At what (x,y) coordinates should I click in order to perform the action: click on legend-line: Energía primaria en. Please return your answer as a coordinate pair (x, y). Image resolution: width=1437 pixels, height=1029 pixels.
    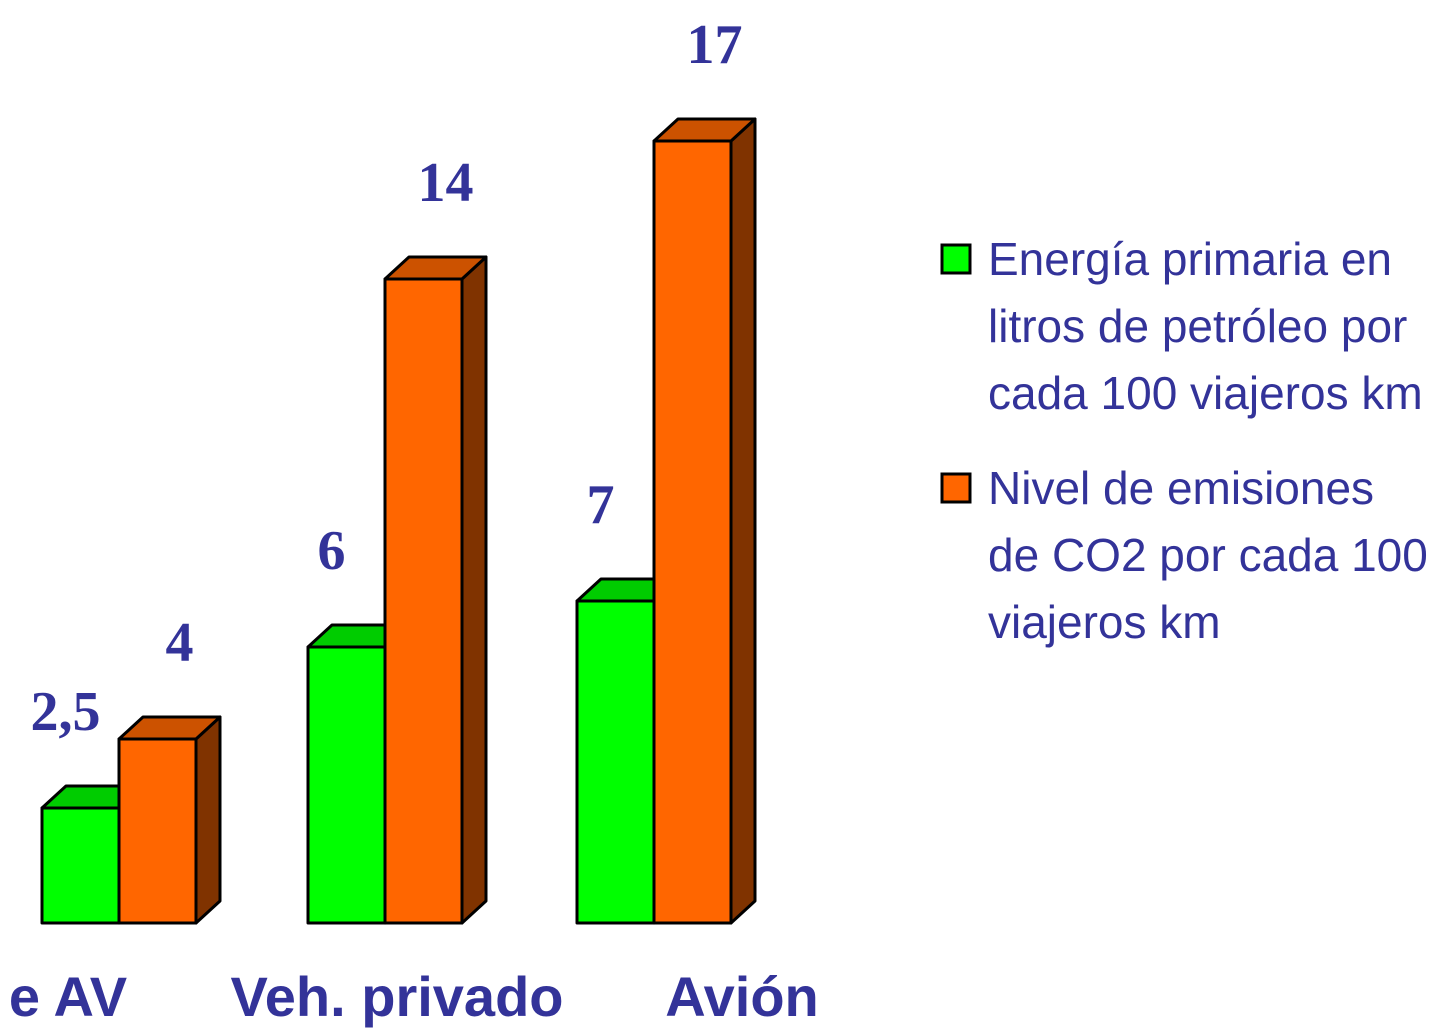
    Looking at the image, I should click on (1190, 259).